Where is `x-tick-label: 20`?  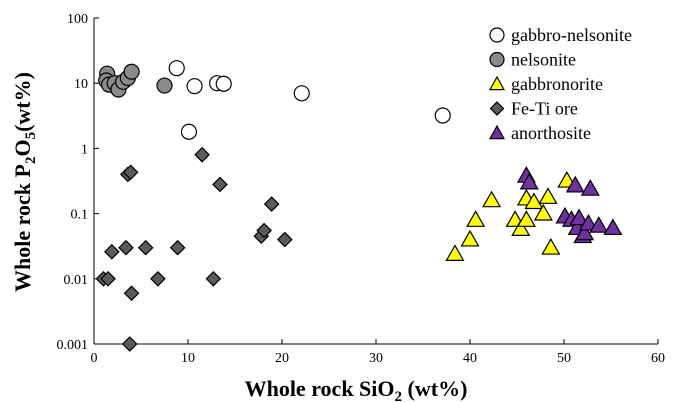
x-tick-label: 20 is located at coordinates (282, 358).